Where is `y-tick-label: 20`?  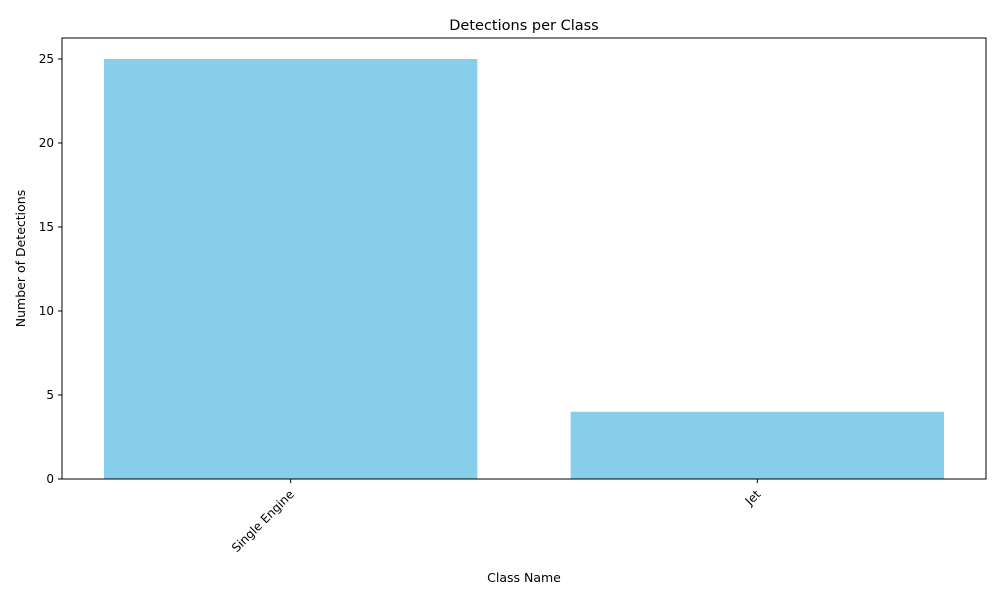 y-tick-label: 20 is located at coordinates (46, 143).